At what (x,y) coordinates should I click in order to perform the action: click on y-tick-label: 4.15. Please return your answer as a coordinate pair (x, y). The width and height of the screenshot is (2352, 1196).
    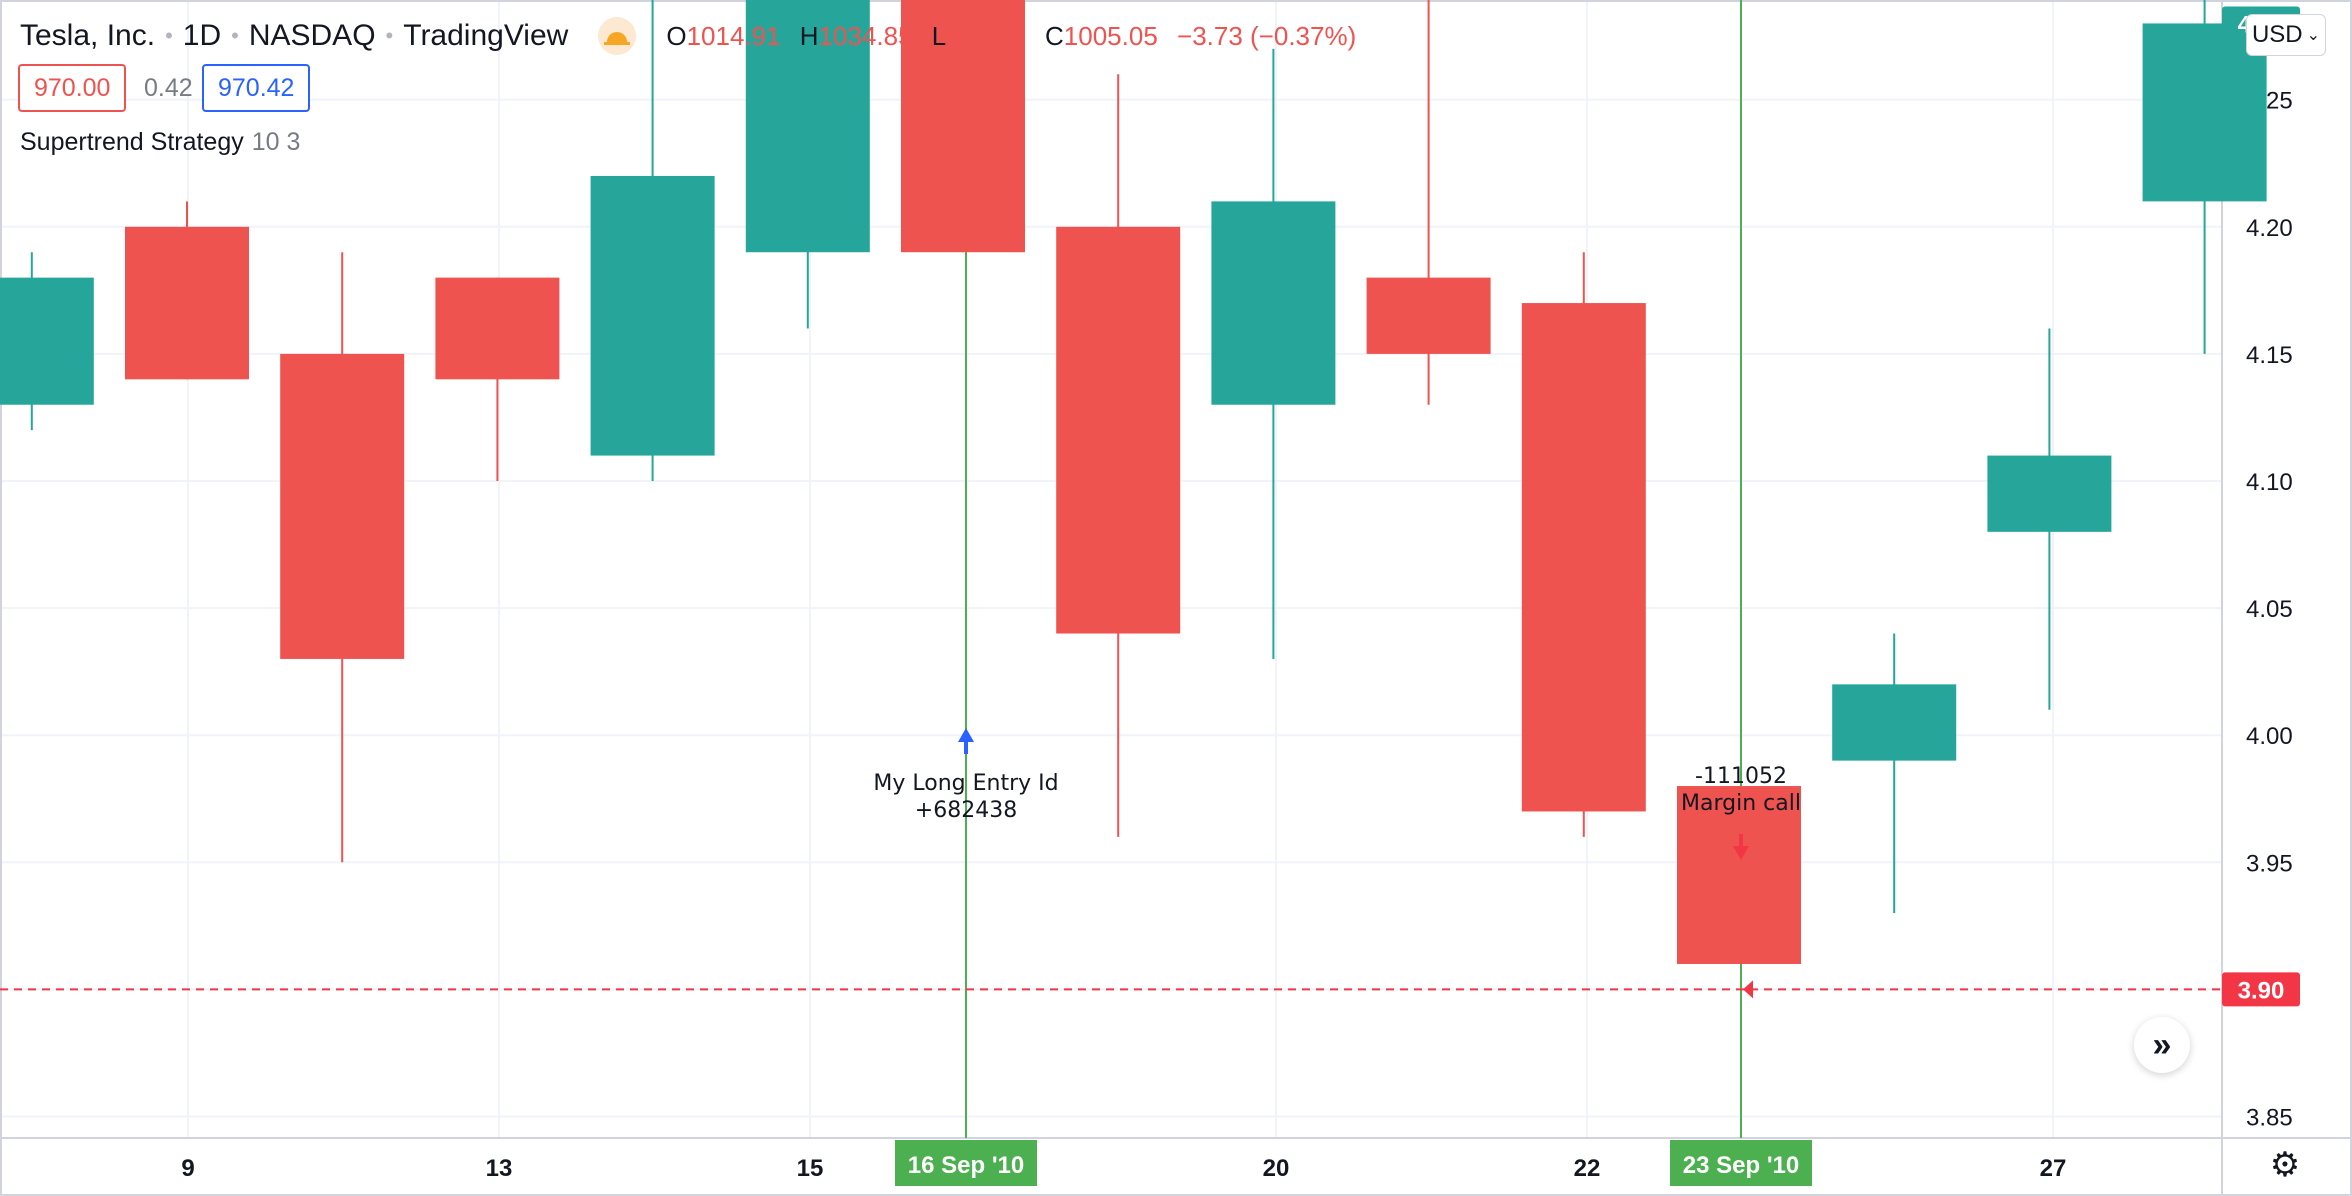
    Looking at the image, I should click on (2269, 355).